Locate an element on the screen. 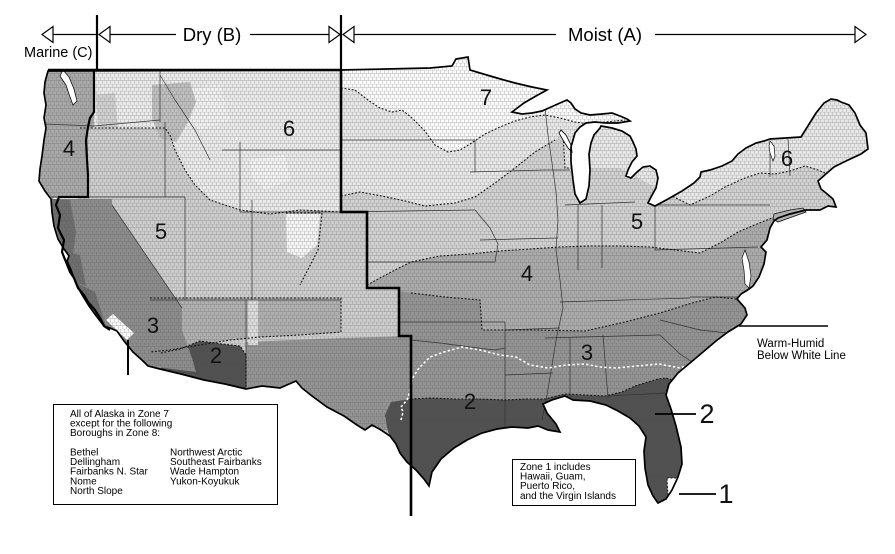 The height and width of the screenshot is (554, 895). svg-text: 1 is located at coordinates (725, 494).